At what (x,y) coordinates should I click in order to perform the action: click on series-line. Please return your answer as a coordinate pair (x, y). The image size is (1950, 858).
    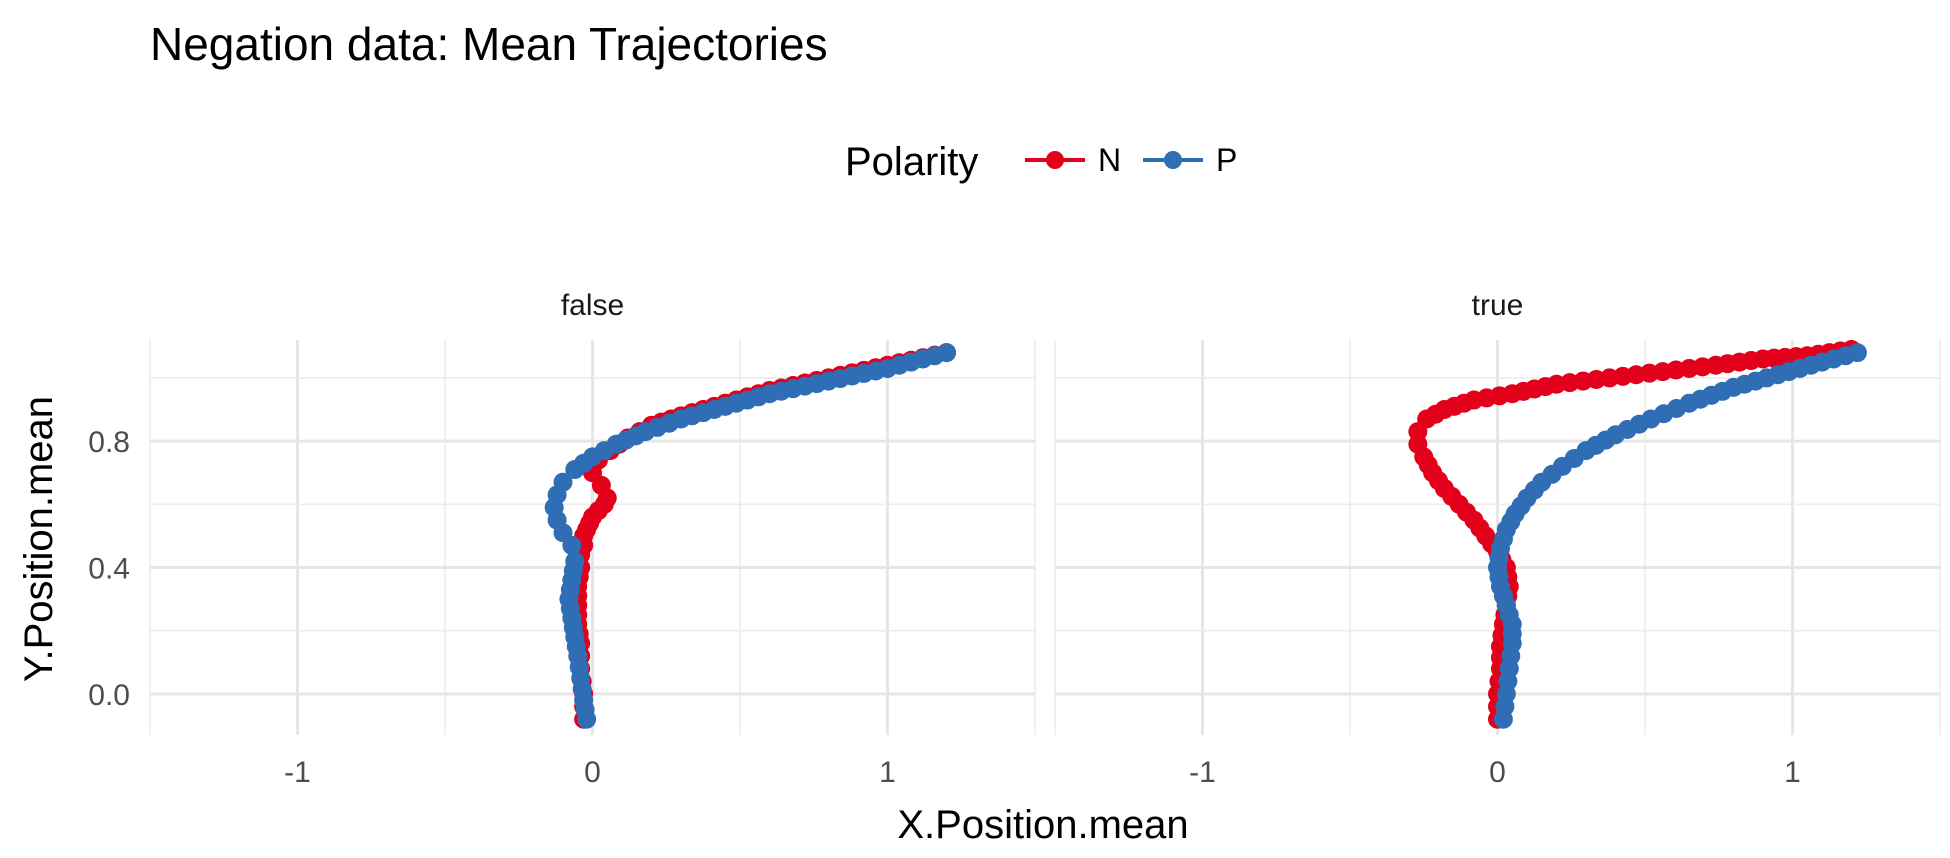
    Looking at the image, I should click on (761, 535).